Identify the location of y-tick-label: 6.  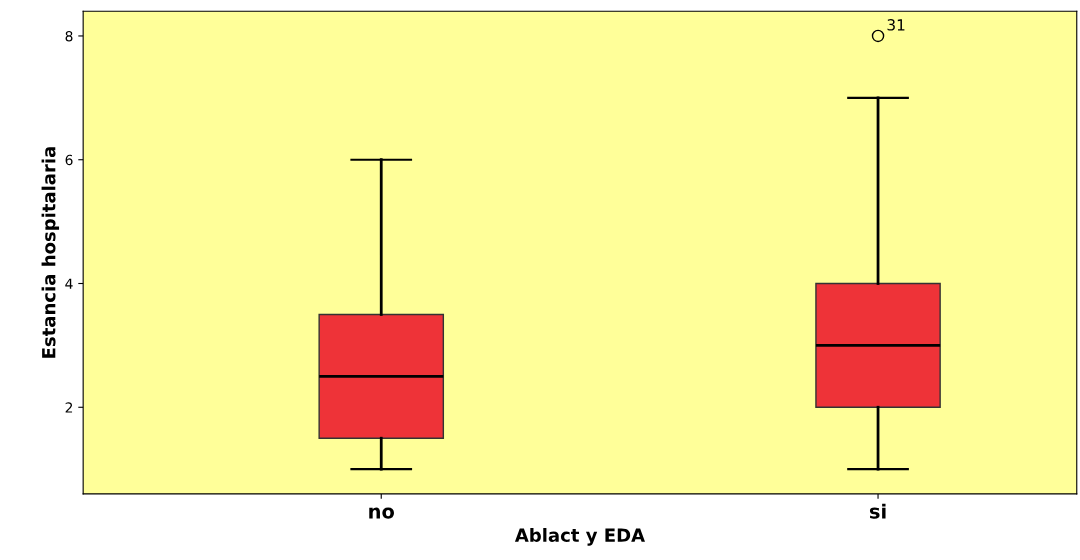
(69, 160).